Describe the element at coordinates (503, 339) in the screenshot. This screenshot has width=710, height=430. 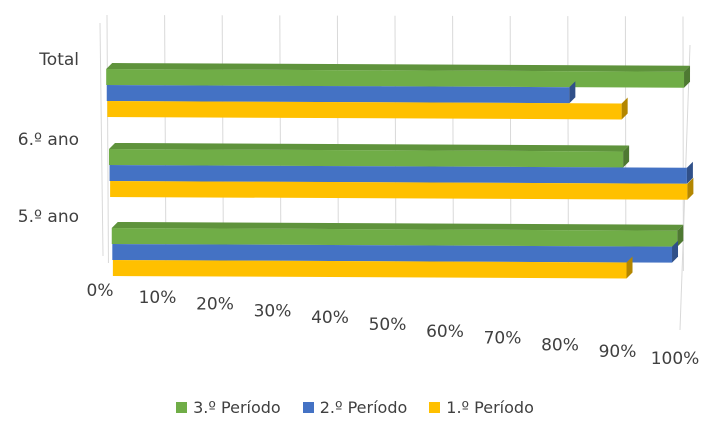
I see `x-tick-label: 70%` at that location.